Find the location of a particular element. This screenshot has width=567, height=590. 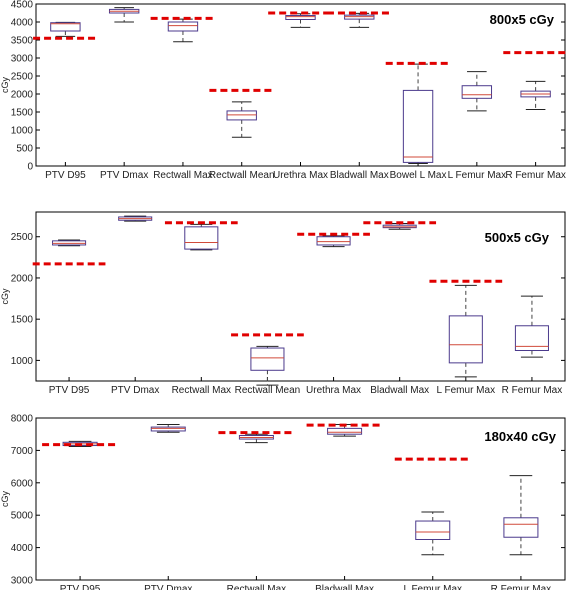

y-tick-label: 500 is located at coordinates (24, 149).